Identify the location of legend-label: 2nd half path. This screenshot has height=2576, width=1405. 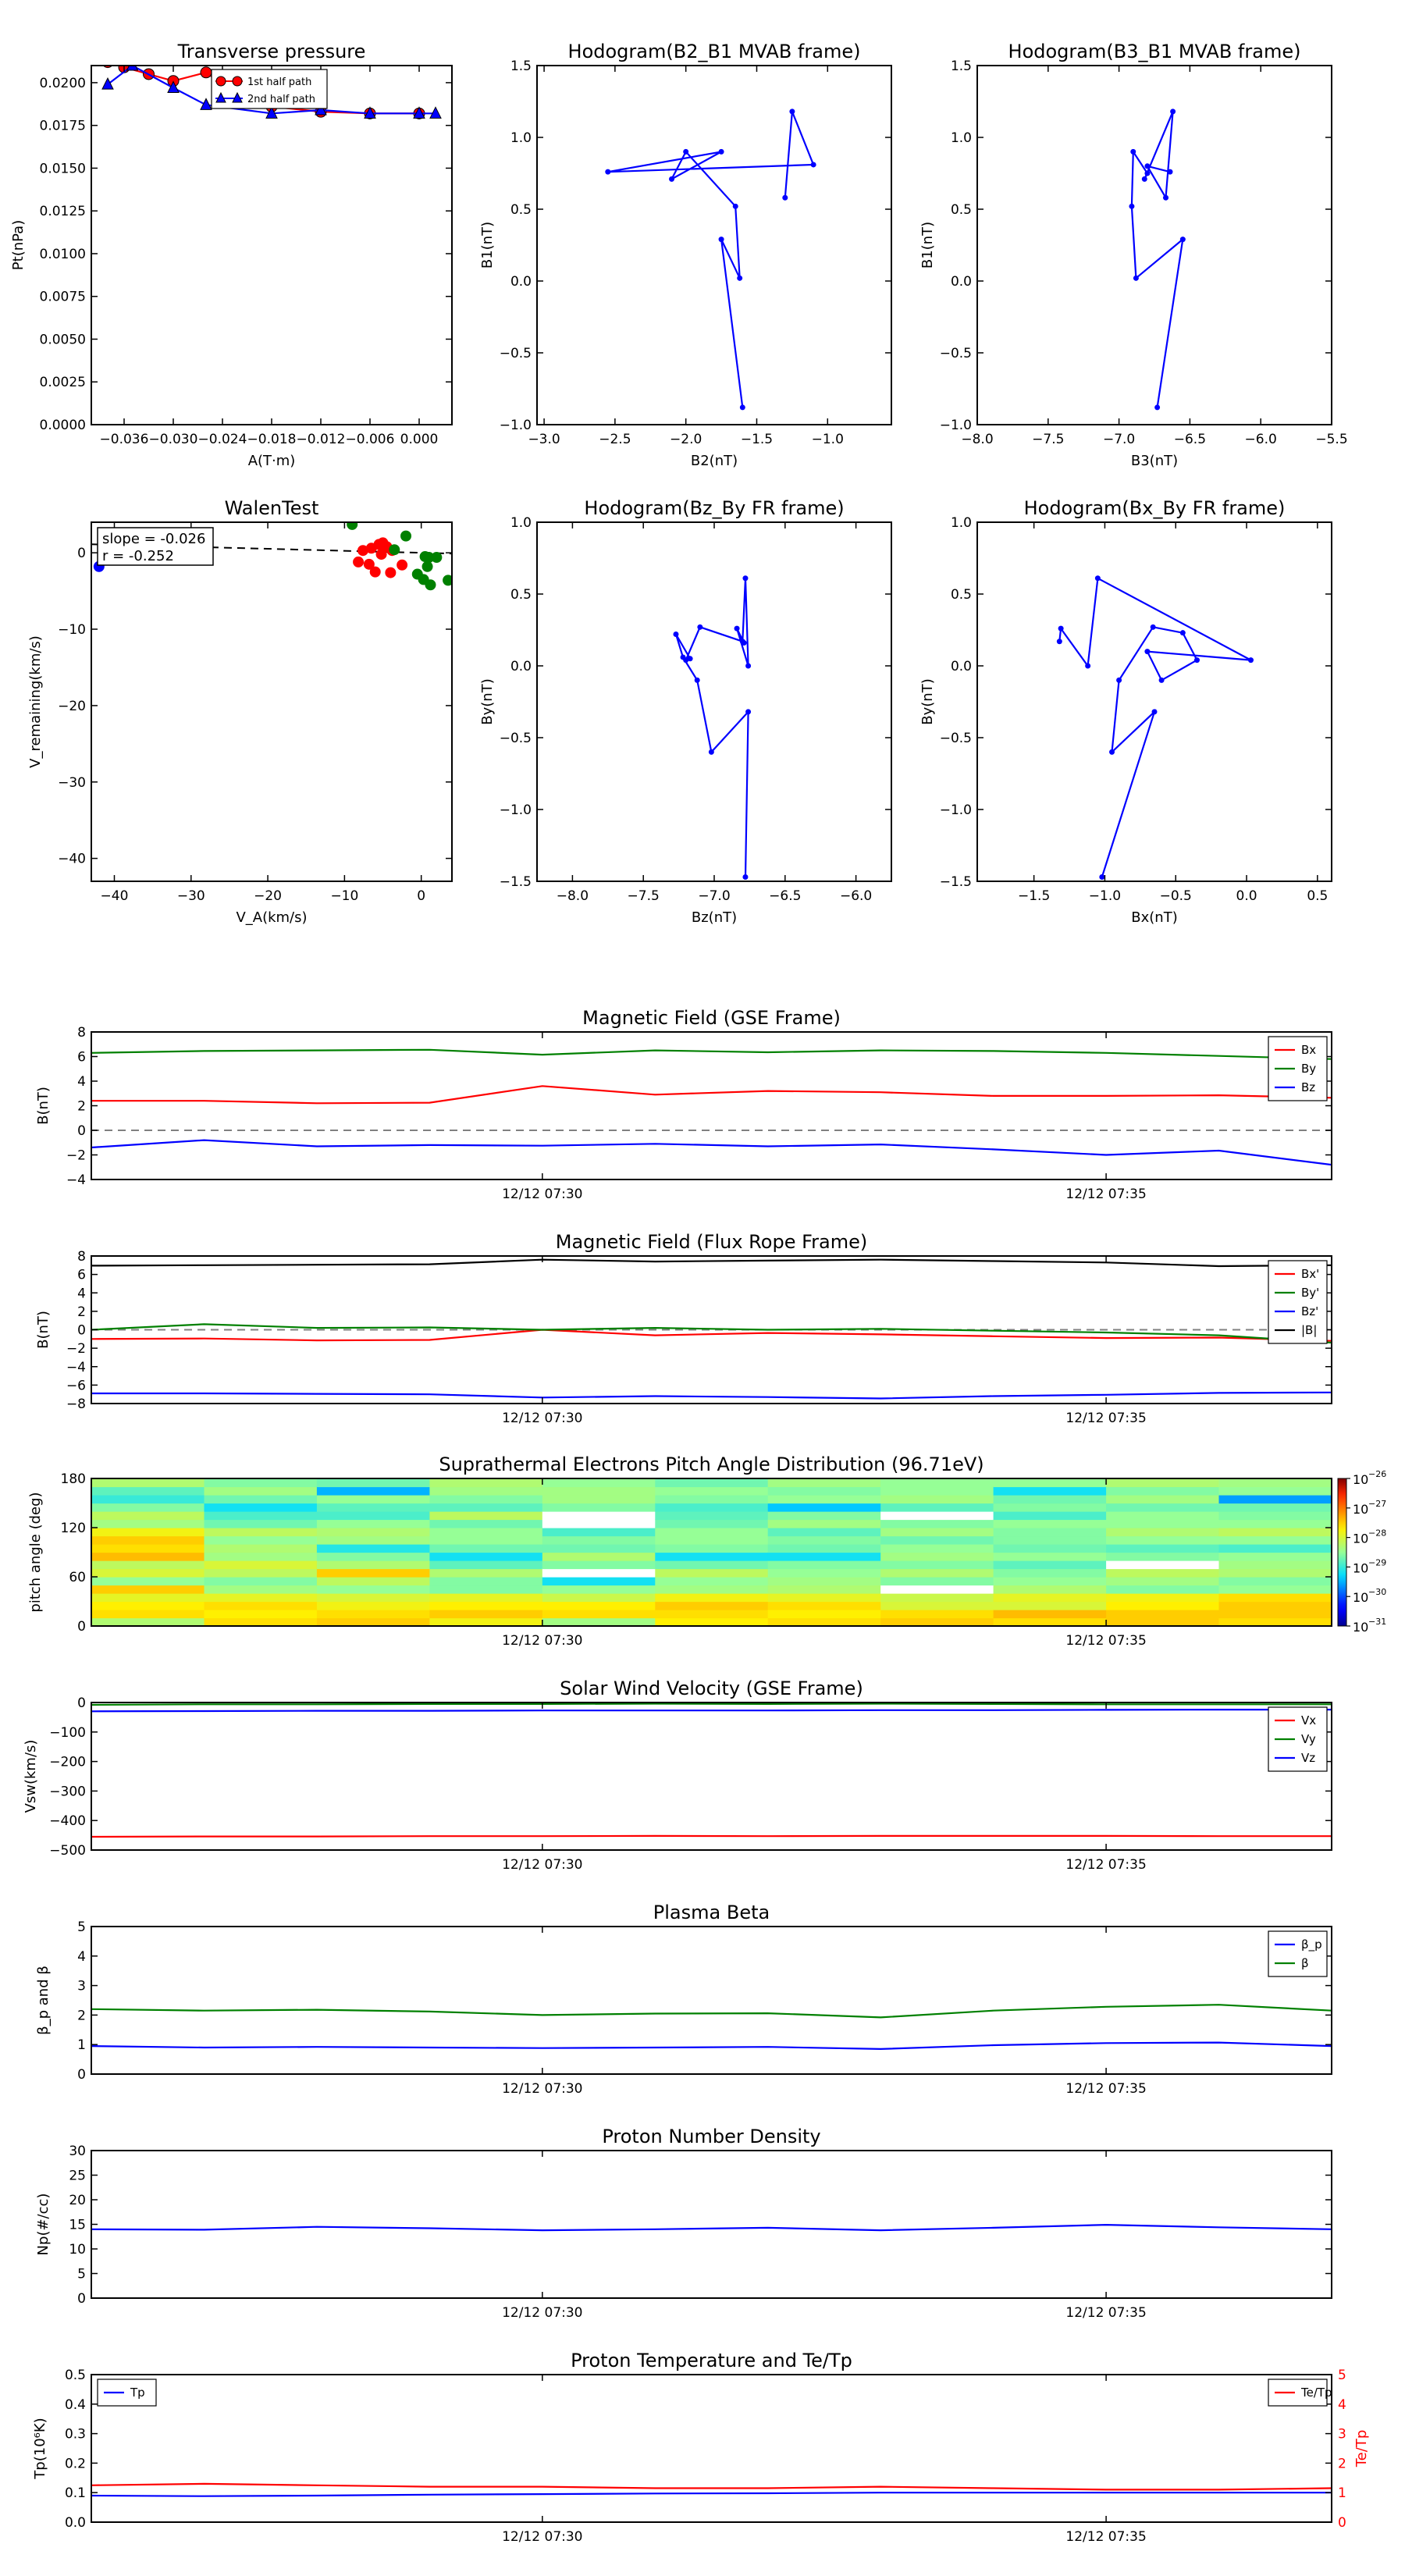
(281, 99).